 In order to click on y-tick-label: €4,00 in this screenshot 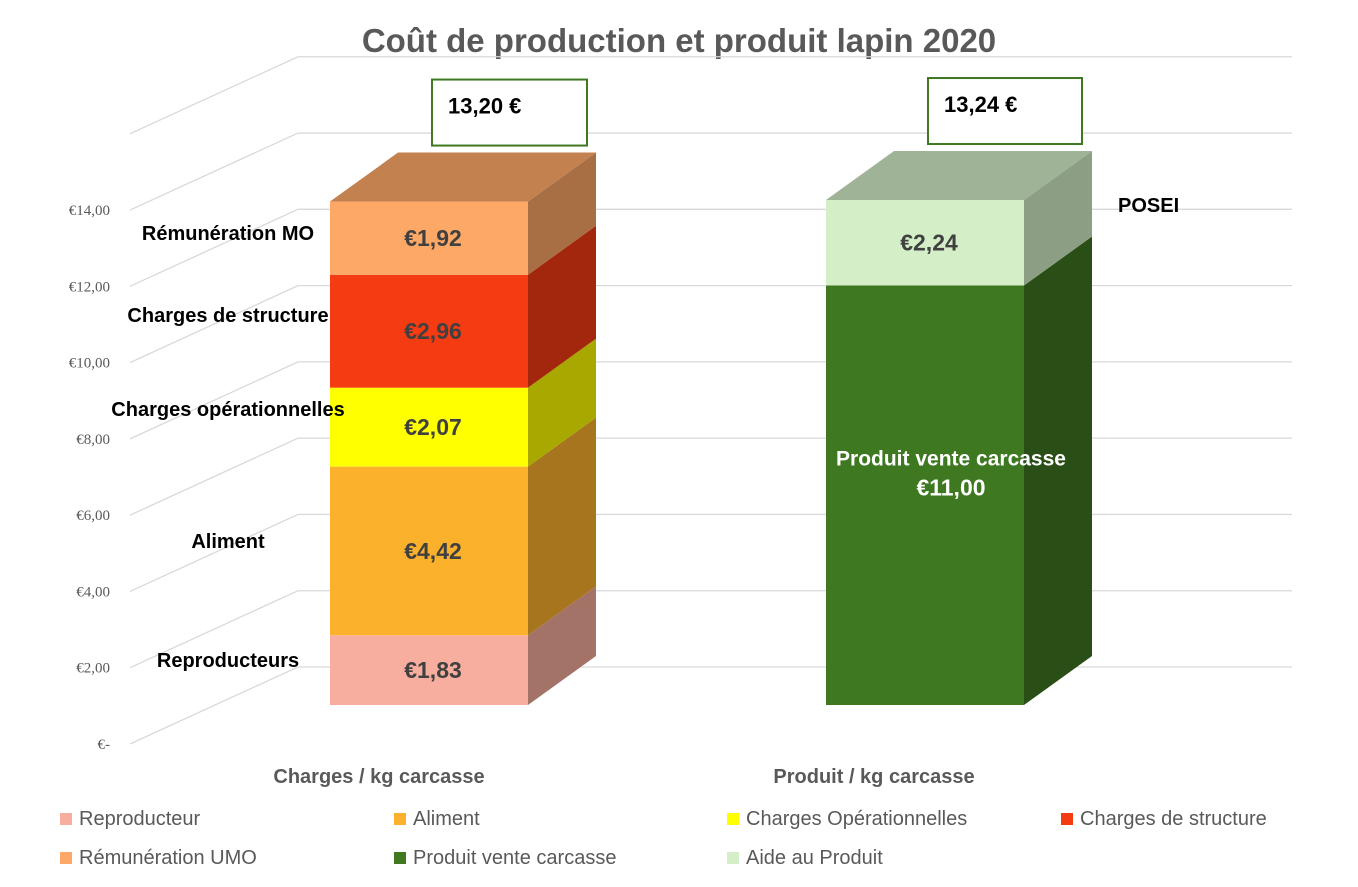, I will do `click(93, 592)`.